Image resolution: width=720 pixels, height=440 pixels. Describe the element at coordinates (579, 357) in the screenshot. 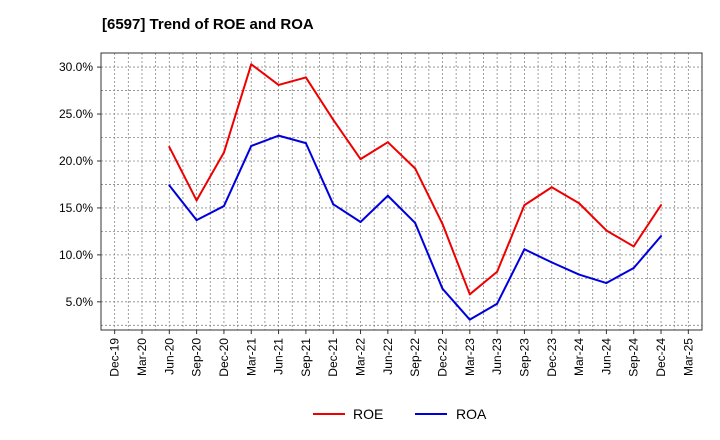

I see `x-tick-label: Mar-24` at that location.